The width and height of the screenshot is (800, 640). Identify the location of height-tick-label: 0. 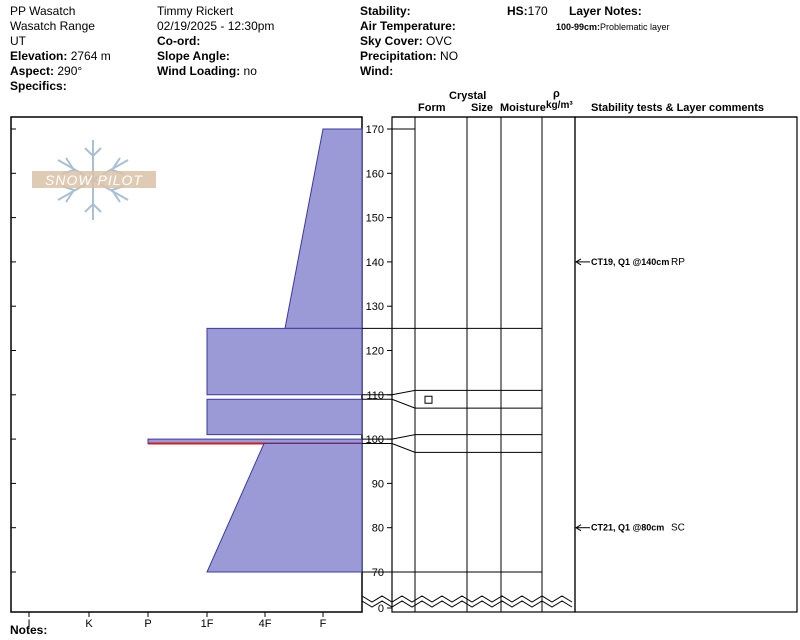
(381, 609).